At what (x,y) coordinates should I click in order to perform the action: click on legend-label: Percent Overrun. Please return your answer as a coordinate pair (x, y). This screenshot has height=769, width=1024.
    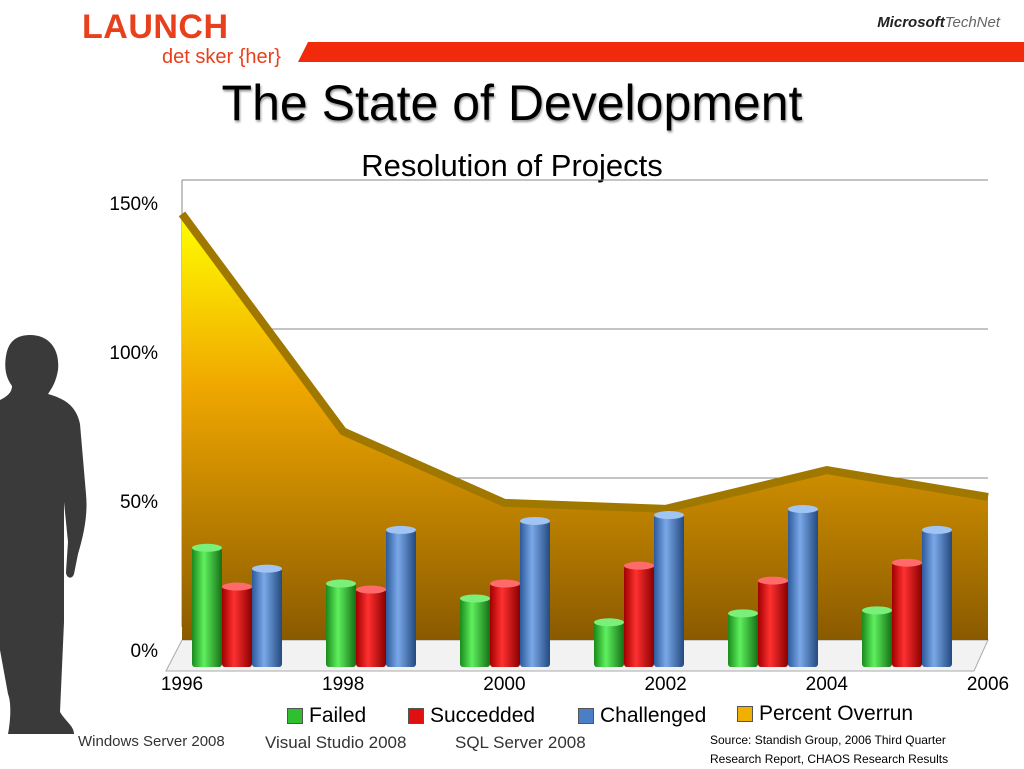
    Looking at the image, I should click on (836, 713).